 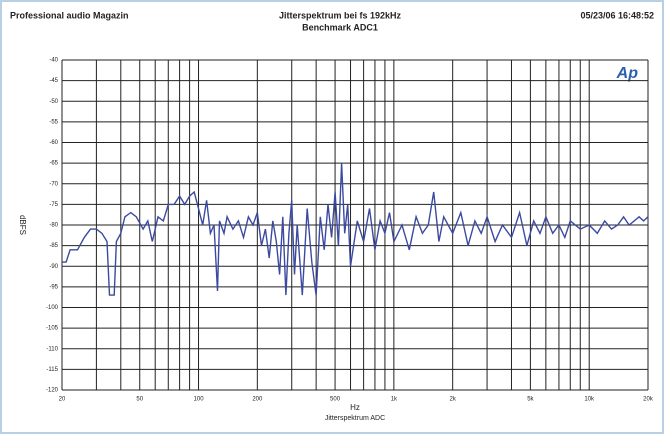 I want to click on y-tick-label: -100, so click(x=52, y=308).